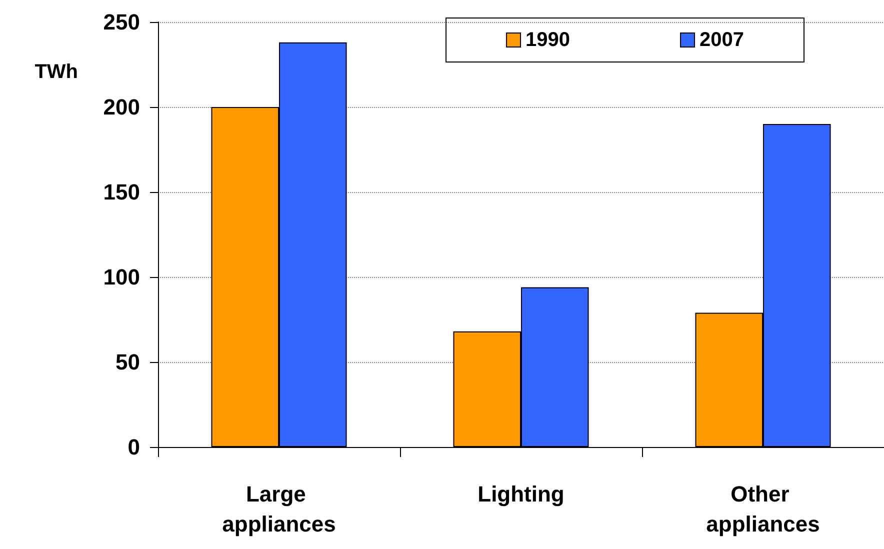 The image size is (884, 549). What do you see at coordinates (134, 447) in the screenshot?
I see `y-tick-label: 0` at bounding box center [134, 447].